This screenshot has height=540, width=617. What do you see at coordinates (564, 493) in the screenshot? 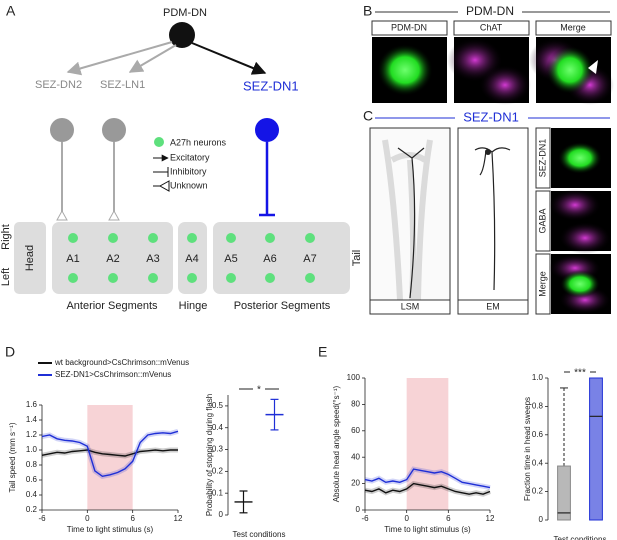
I see `box` at bounding box center [564, 493].